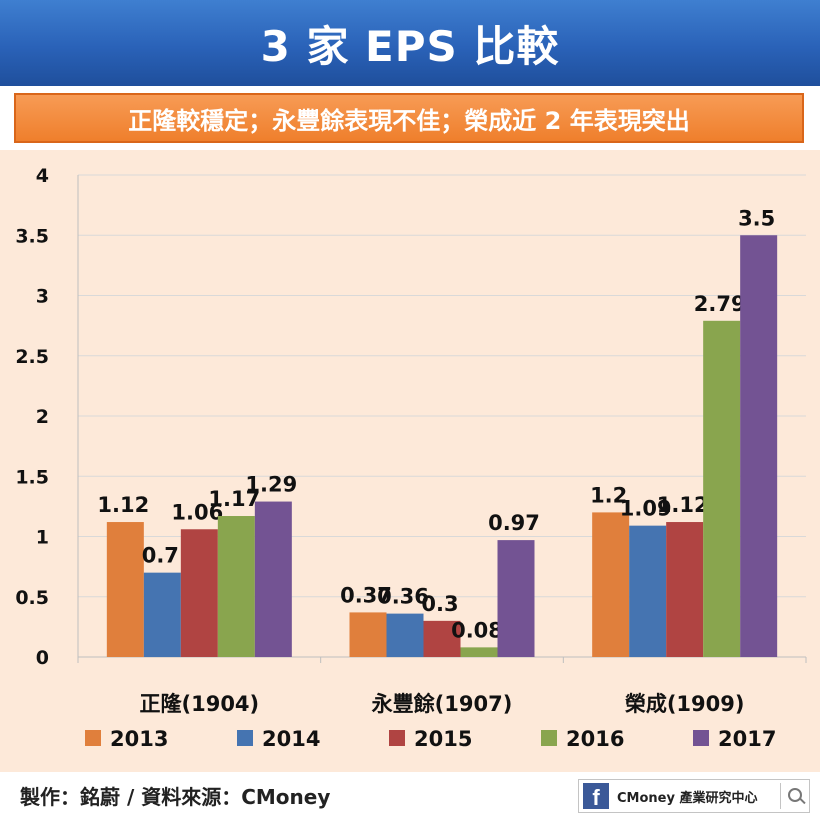  I want to click on page-title: 3 家 EPS 比較, so click(410, 43).